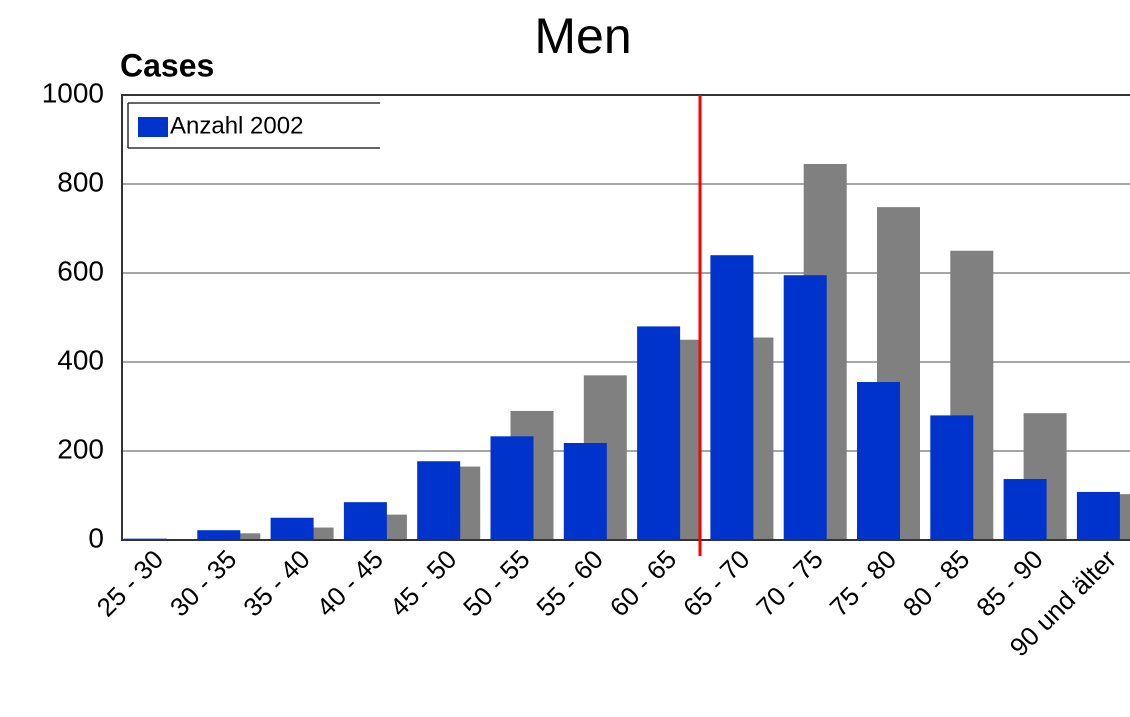 The width and height of the screenshot is (1130, 717). What do you see at coordinates (423, 583) in the screenshot?
I see `x-tick-label: 45 - 50` at bounding box center [423, 583].